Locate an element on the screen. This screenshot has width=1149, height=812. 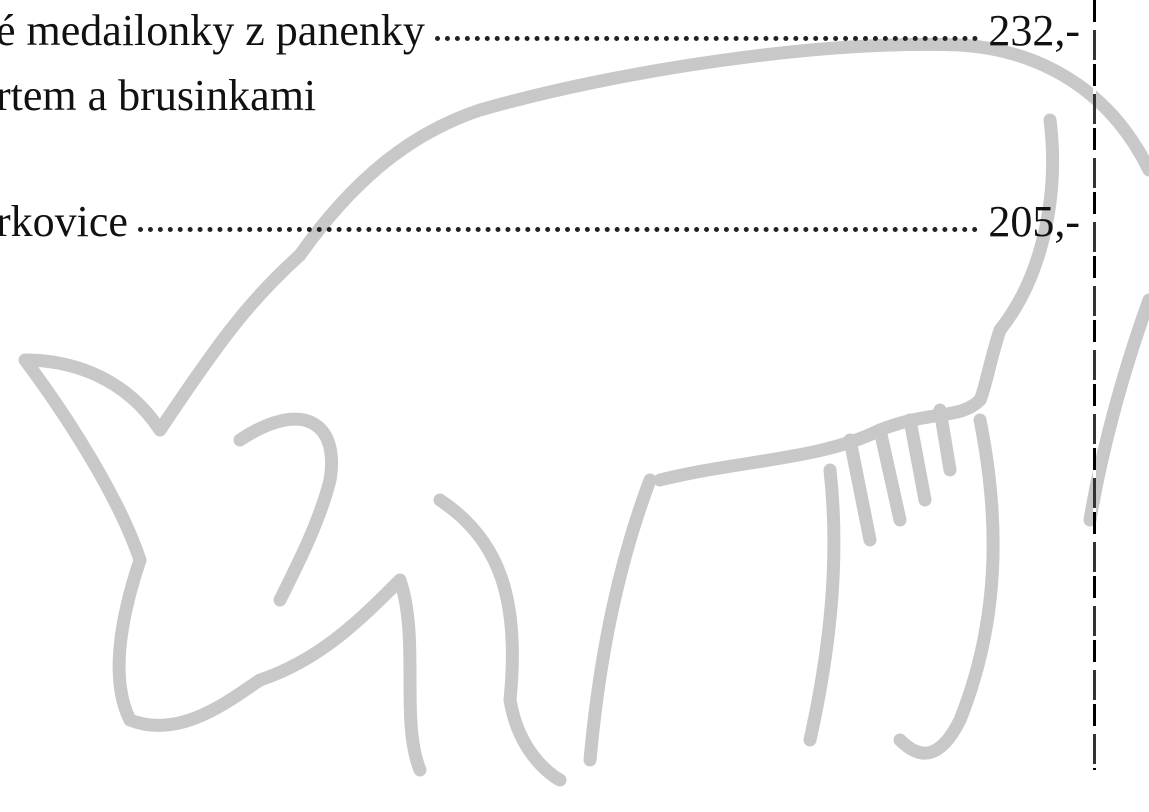
pig-rump is located at coordinates (1016, 260).